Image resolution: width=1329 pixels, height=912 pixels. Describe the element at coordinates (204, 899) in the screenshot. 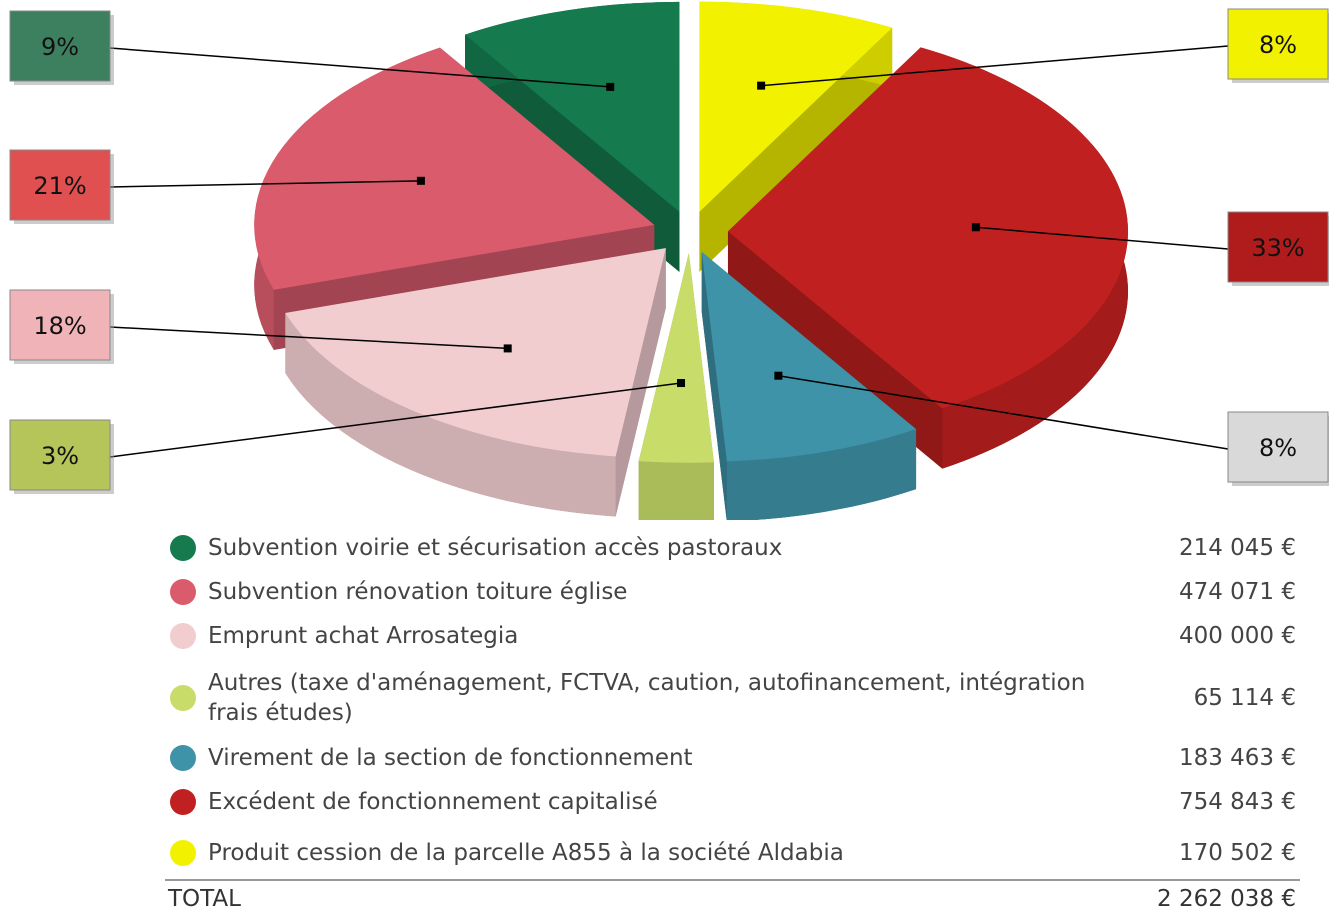

I see `total-label: TOTAL` at that location.